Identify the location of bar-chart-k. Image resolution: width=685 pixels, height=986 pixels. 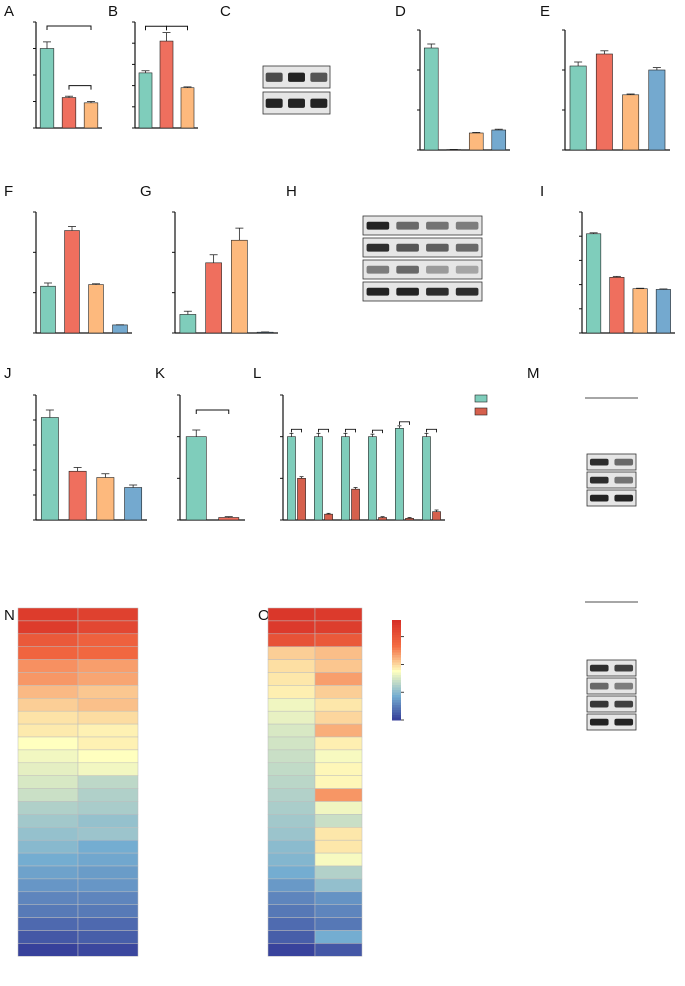
(211, 457).